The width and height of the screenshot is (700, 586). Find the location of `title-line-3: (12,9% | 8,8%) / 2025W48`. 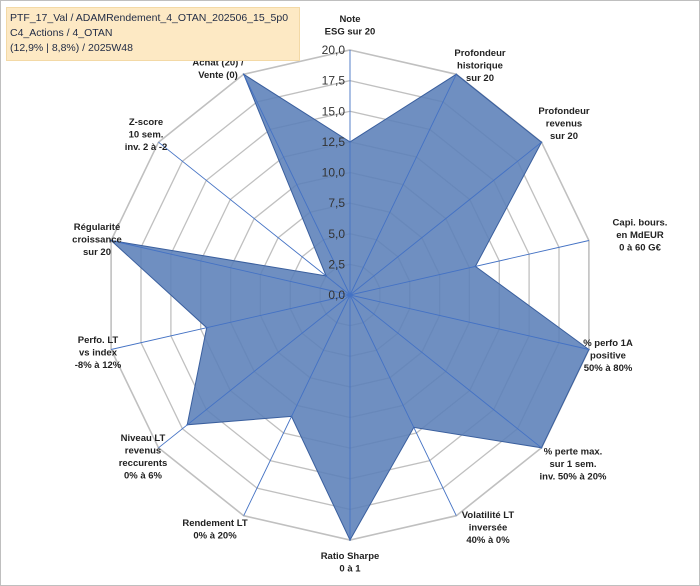

title-line-3: (12,9% | 8,8%) / 2025W48 is located at coordinates (71, 48).